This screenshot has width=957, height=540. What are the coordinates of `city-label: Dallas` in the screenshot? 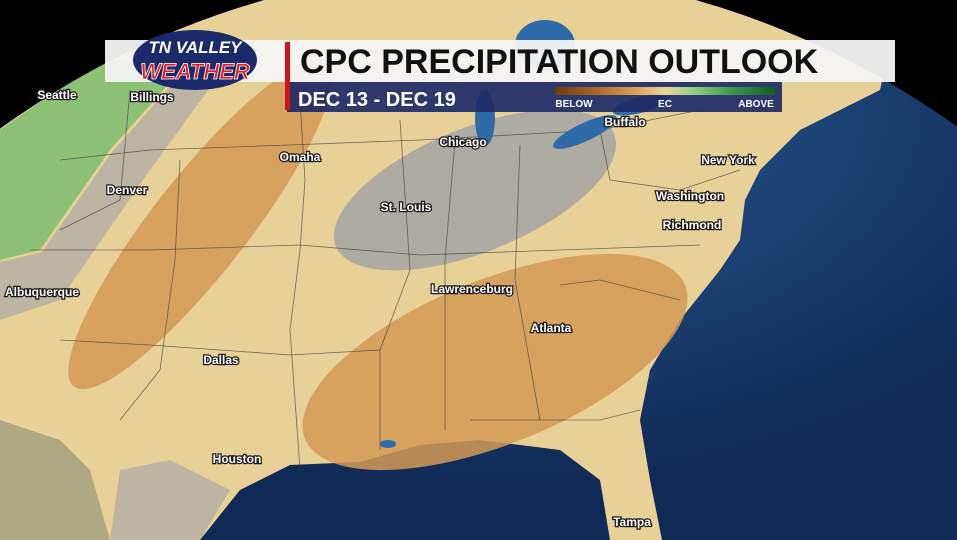 It's located at (221, 360).